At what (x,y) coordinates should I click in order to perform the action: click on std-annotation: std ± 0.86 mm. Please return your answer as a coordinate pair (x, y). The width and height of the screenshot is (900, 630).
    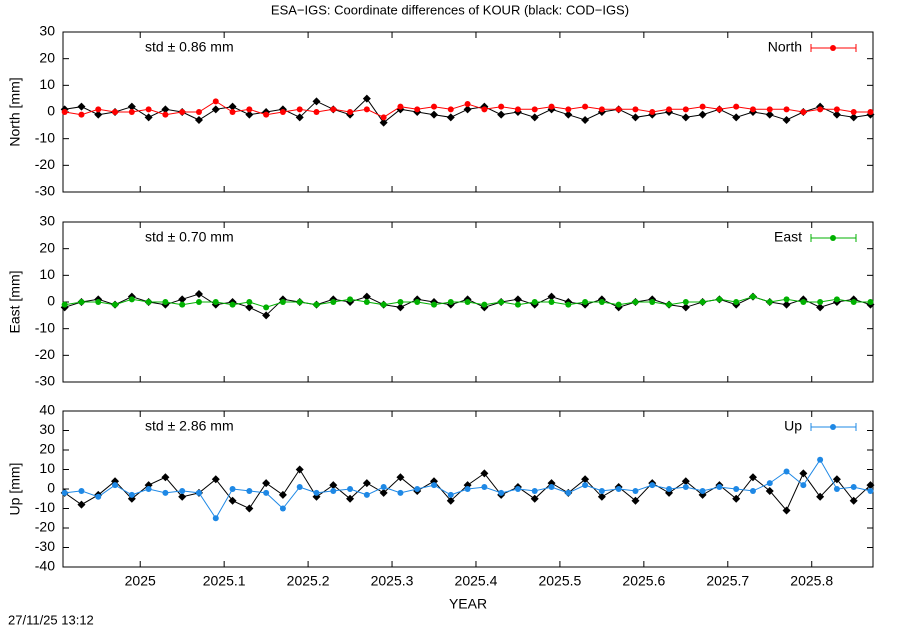
    Looking at the image, I should click on (189, 47).